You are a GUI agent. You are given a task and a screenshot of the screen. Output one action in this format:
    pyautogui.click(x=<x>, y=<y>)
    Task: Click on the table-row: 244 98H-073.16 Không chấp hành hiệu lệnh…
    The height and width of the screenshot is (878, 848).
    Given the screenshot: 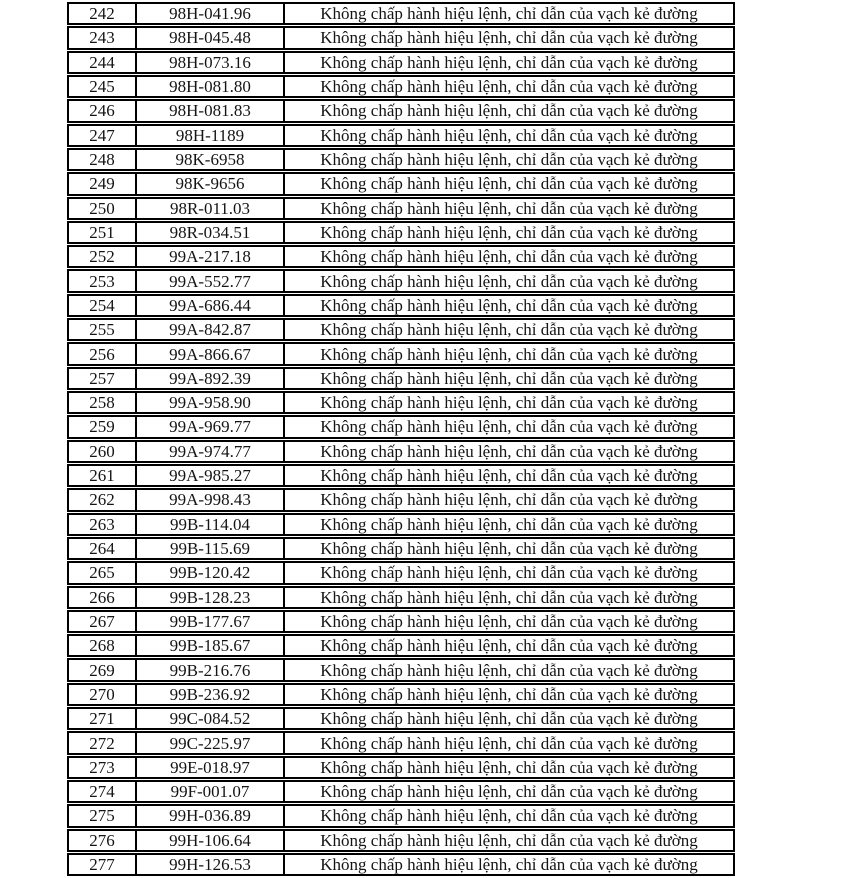 What is the action you would take?
    pyautogui.click(x=401, y=62)
    